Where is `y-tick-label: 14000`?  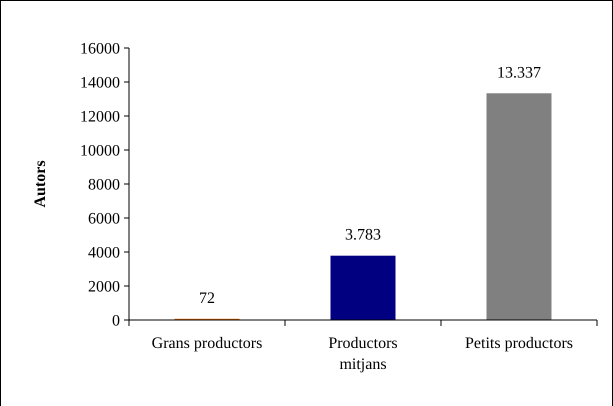
y-tick-label: 14000 is located at coordinates (100, 83).